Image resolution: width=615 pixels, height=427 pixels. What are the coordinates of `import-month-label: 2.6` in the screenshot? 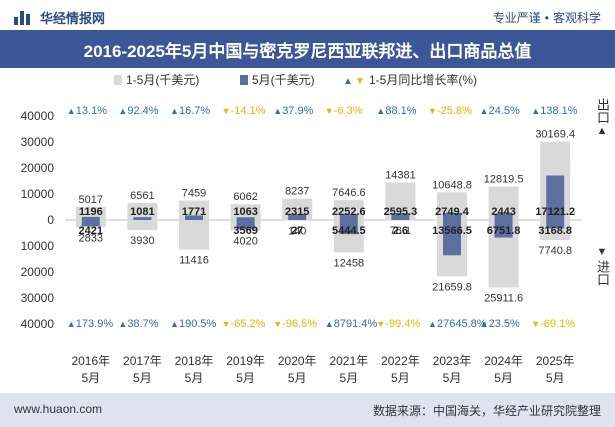 It's located at (400, 231).